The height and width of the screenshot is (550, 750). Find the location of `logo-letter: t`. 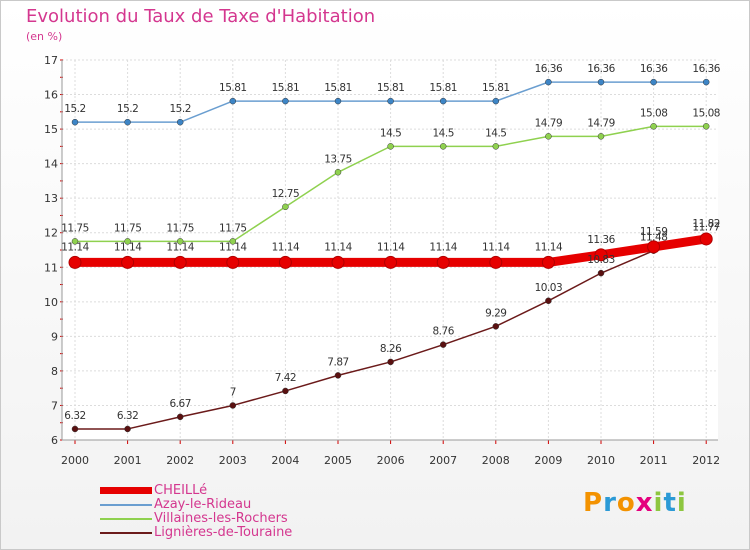

logo-letter: t is located at coordinates (670, 503).